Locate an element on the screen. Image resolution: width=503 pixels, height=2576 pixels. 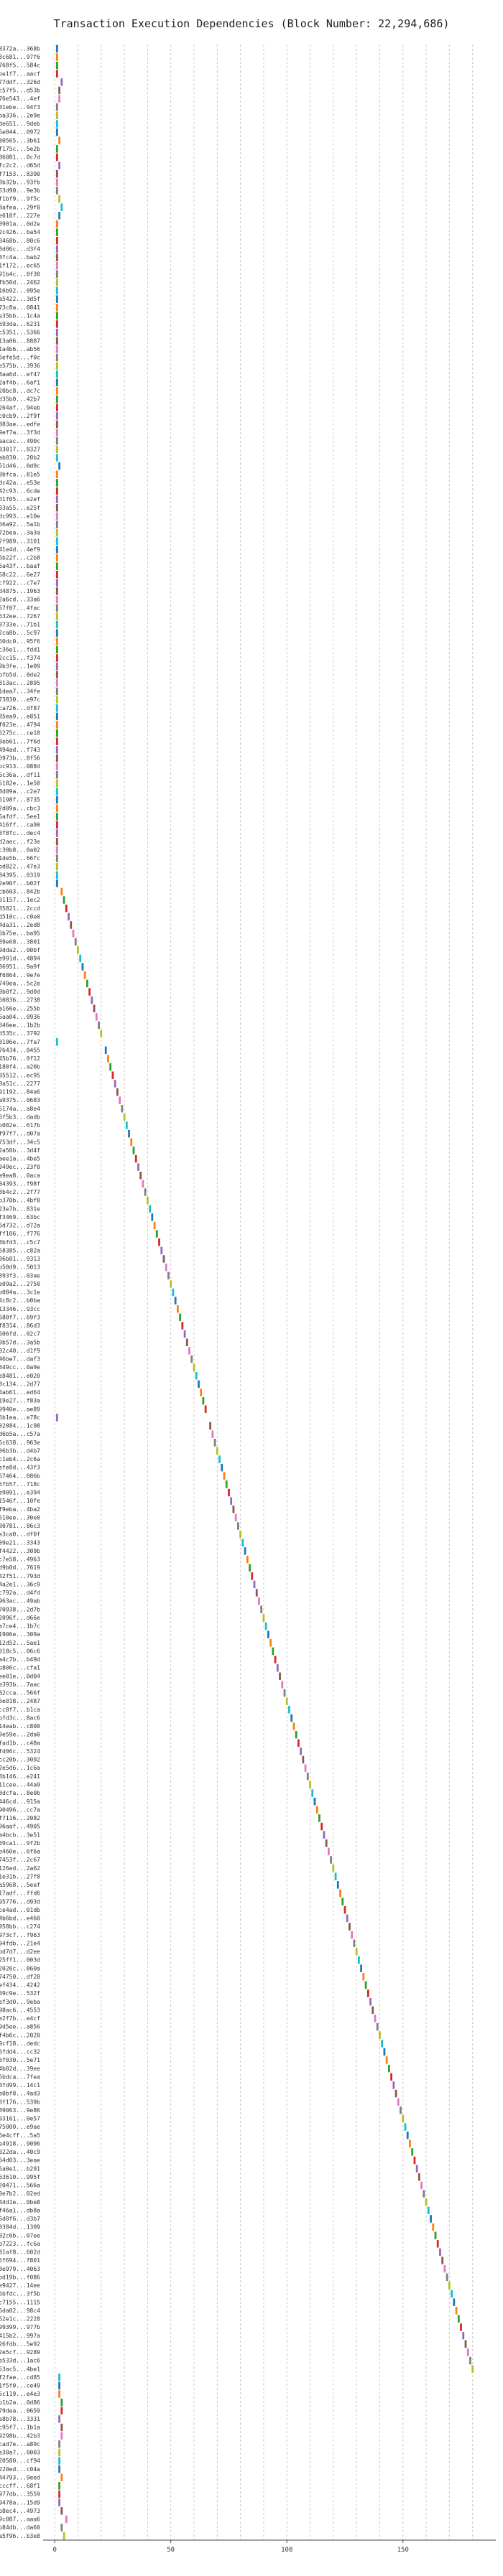
transaction-label: 0x2660901a...0d2e is located at coordinates (20, 224).